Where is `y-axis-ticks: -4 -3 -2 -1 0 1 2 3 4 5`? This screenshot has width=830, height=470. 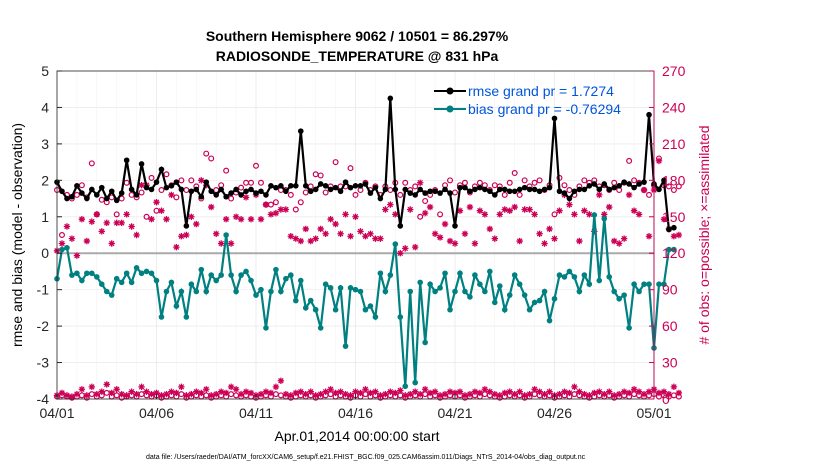 y-axis-ticks: -4 -3 -2 -1 0 1 2 3 4 5 is located at coordinates (49, 235).